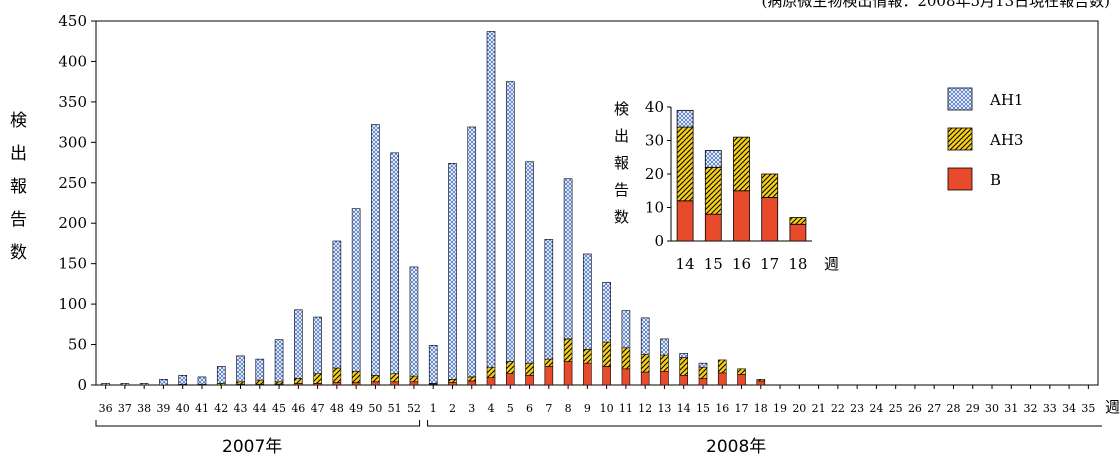 This screenshot has width=1120, height=462. I want to click on year-brackets, so click(598, 423).